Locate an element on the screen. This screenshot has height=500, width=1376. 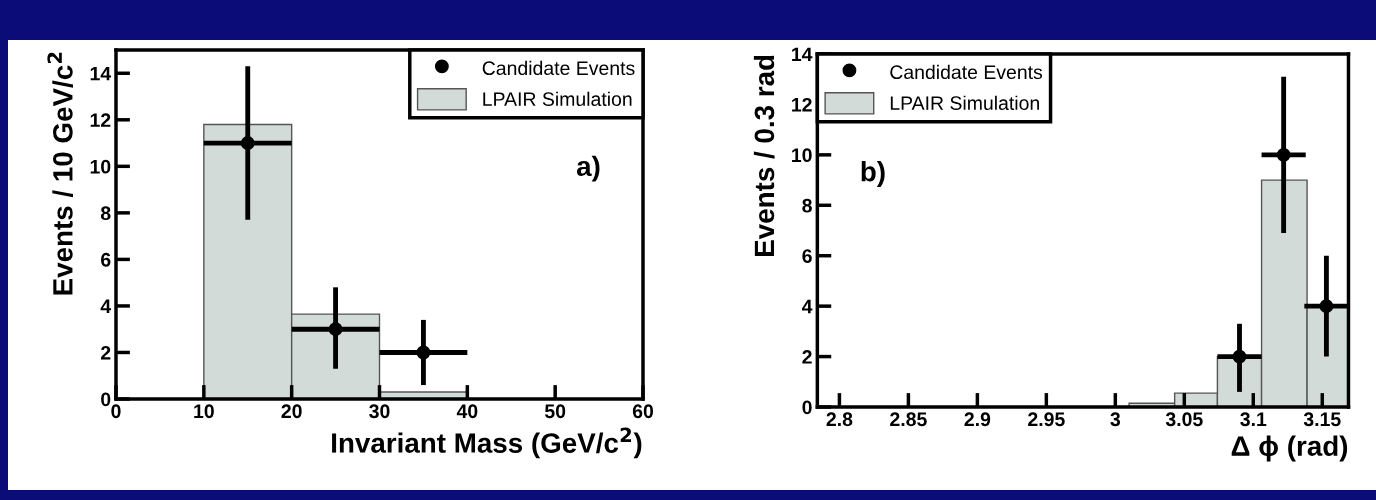
y-tick-label: 0 is located at coordinates (106, 399).